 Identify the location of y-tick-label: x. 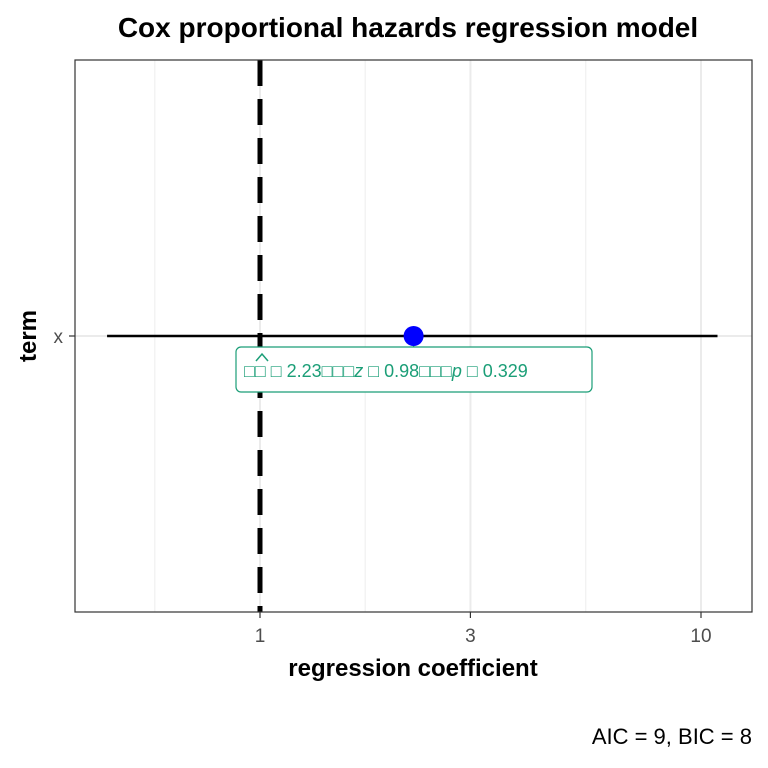
(59, 337).